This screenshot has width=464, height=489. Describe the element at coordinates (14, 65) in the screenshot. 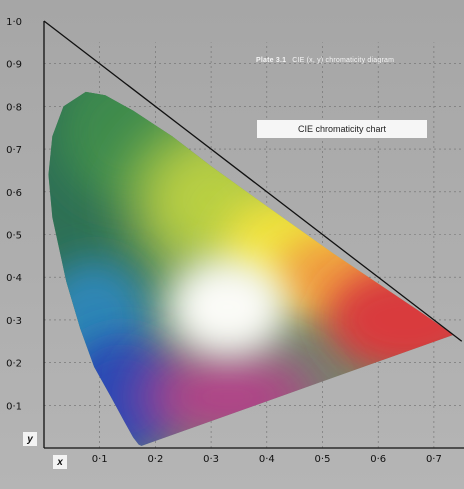

I see `y-tick-label: 0·9` at that location.